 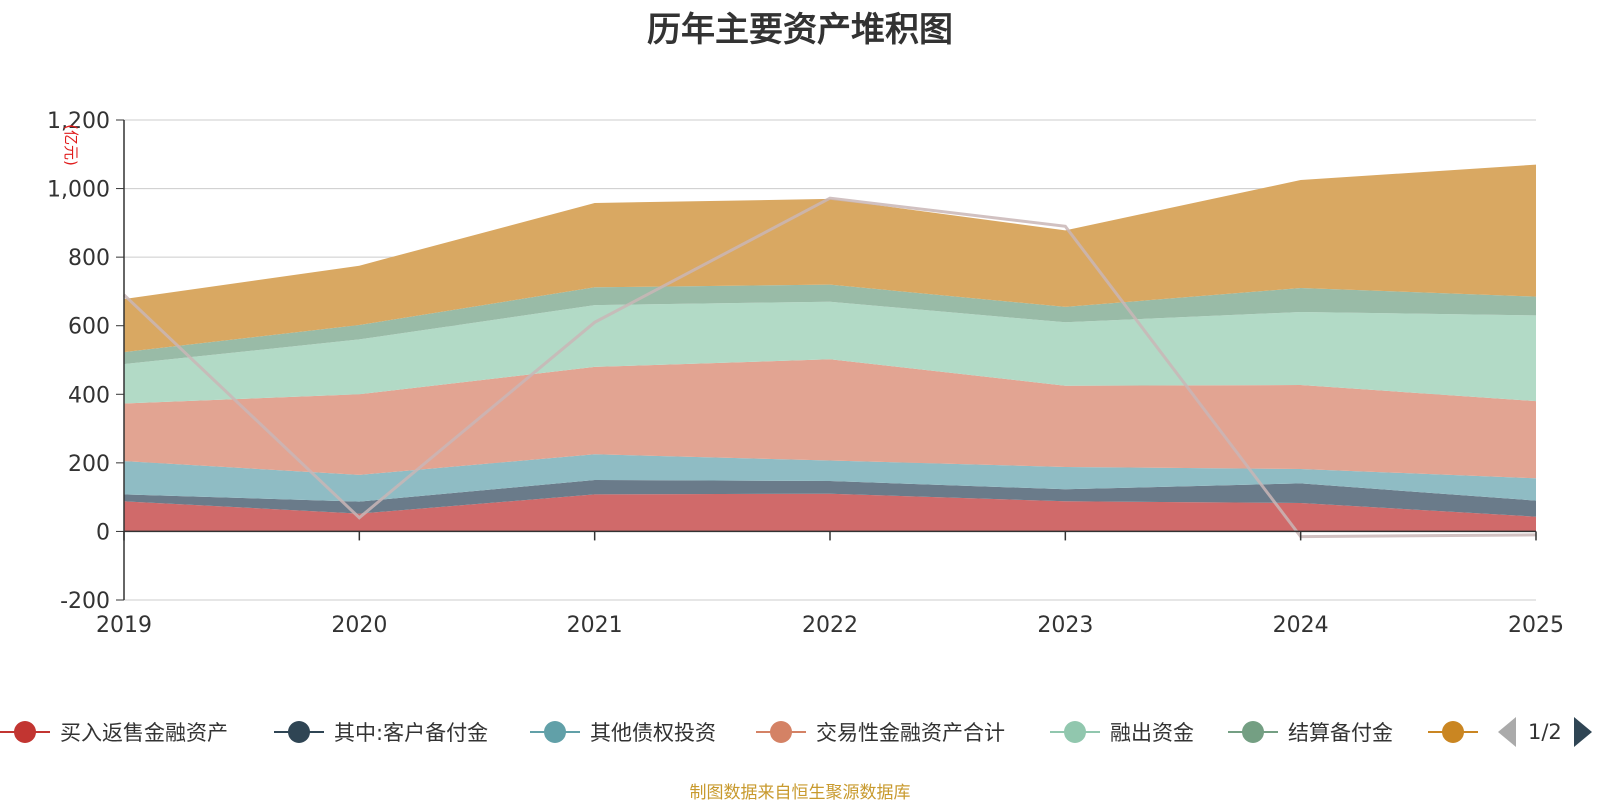 What do you see at coordinates (800, 793) in the screenshot?
I see `data-source-note: 制图数据来自恒生聚源数据库` at bounding box center [800, 793].